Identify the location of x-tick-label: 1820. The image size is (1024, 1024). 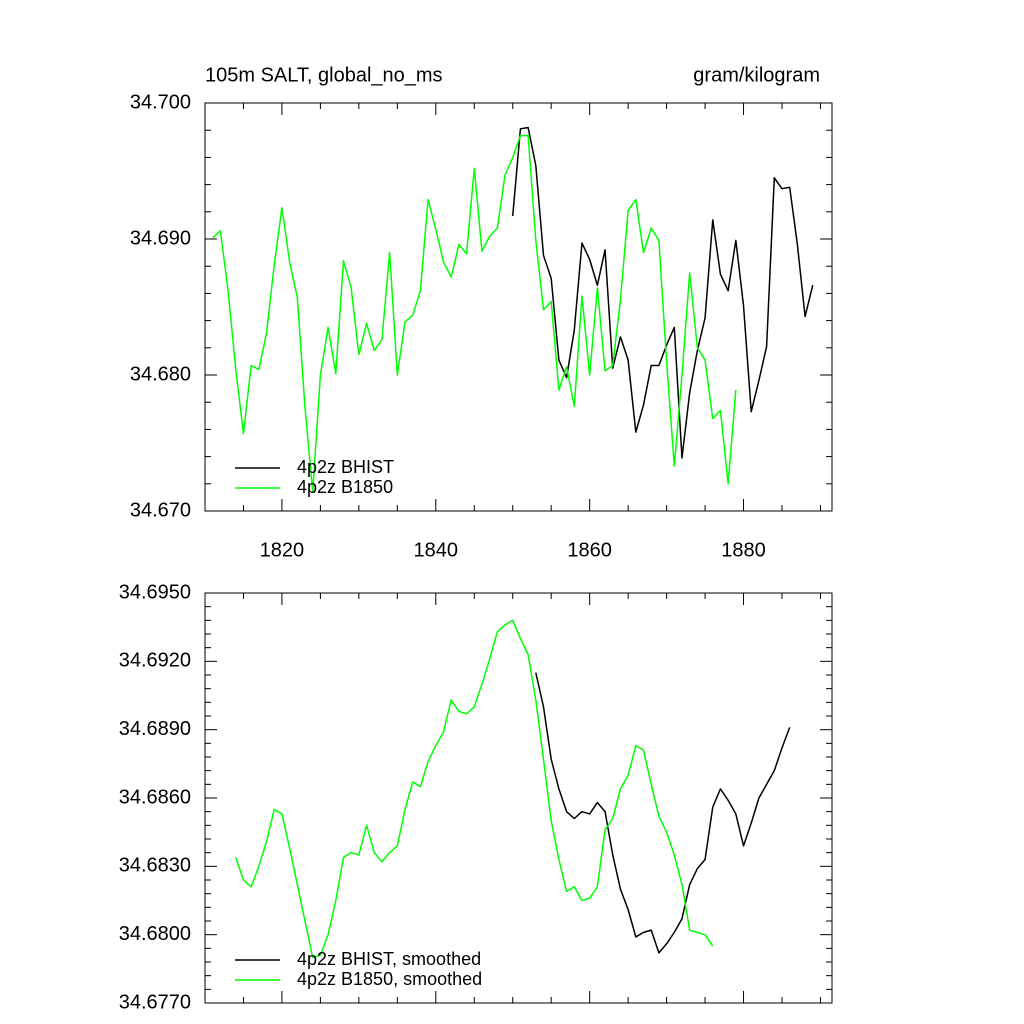
(282, 550).